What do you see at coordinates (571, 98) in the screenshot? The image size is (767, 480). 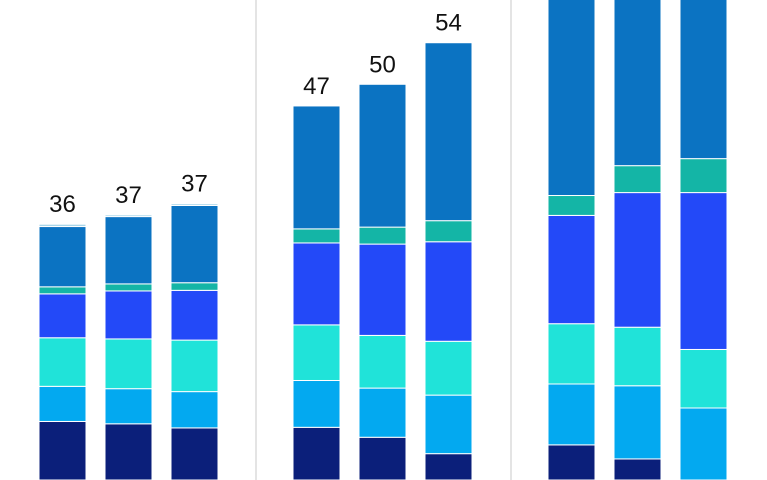 I see `bar-segment-g3-b1-s6` at bounding box center [571, 98].